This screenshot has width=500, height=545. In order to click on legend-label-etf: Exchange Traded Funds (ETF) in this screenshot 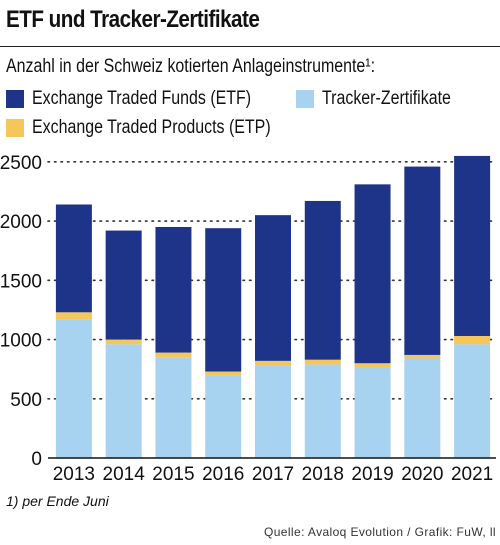, I will do `click(142, 98)`.